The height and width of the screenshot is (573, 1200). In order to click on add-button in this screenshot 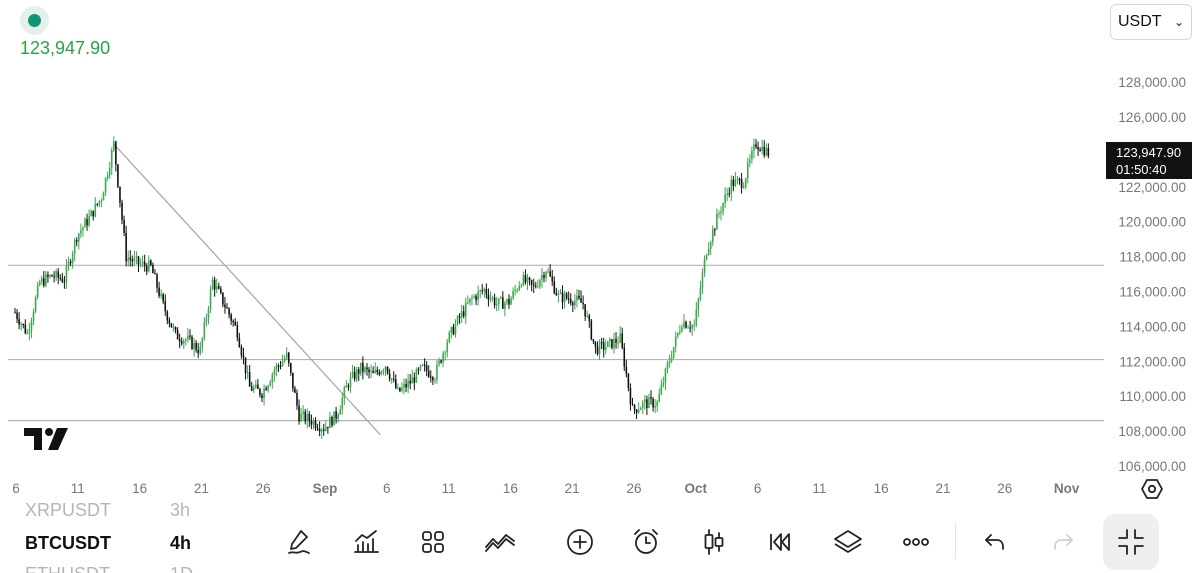, I will do `click(580, 542)`.